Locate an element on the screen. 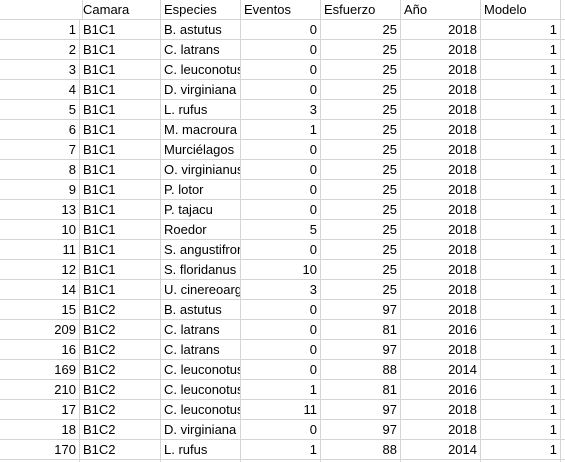  header-cell-modelo: Modelo is located at coordinates (521, 10).